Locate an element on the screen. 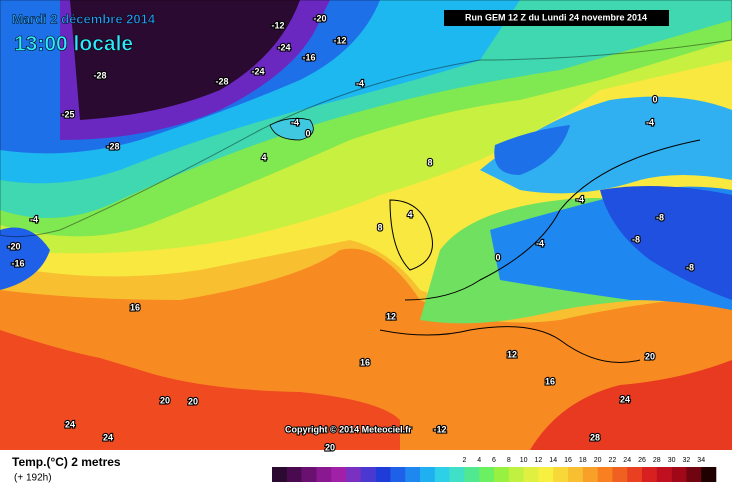 Image resolution: width=732 pixels, height=488 pixels. legend-tick-label: 4 is located at coordinates (479, 460).